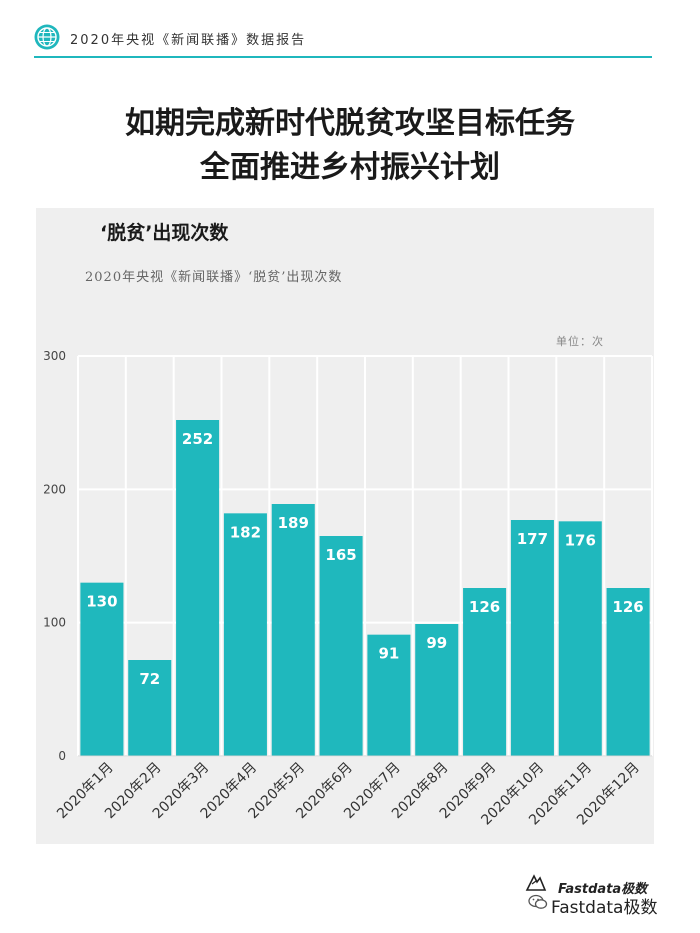 This screenshot has height=933, width=700. Describe the element at coordinates (340, 555) in the screenshot. I see `data-label: 165` at that location.